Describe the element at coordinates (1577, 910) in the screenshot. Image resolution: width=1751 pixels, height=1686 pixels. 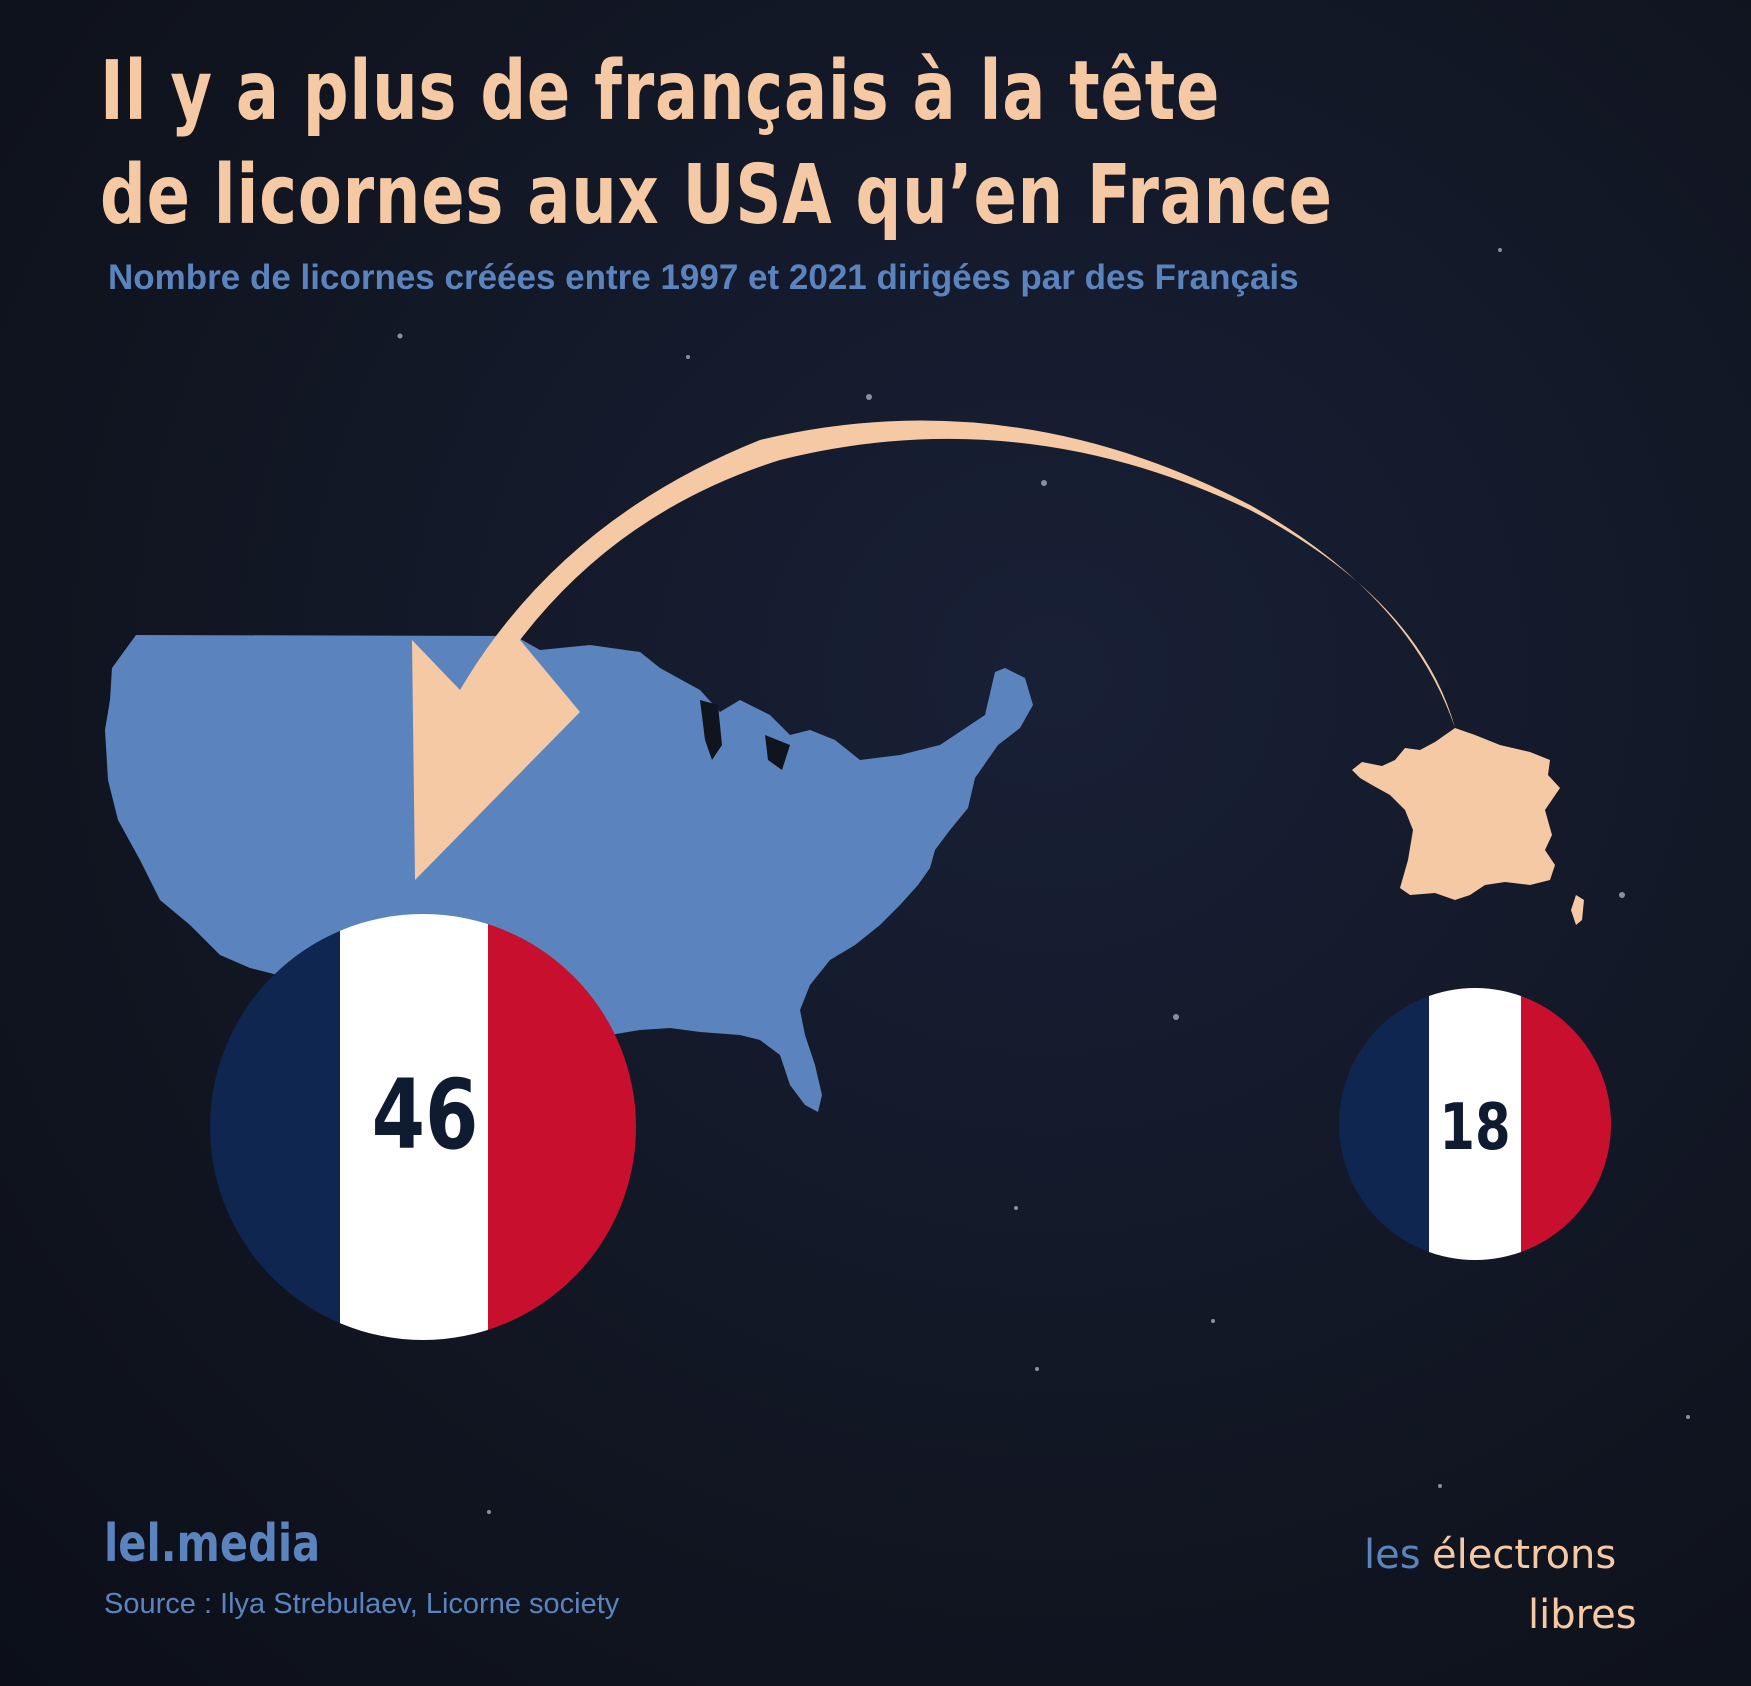
I see `corsica` at that location.